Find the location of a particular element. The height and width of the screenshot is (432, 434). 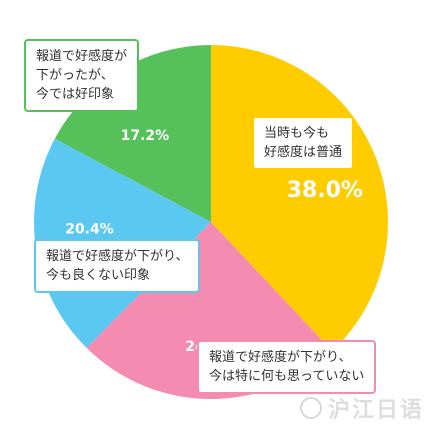

watermark: 沪江日语 is located at coordinates (361, 408).